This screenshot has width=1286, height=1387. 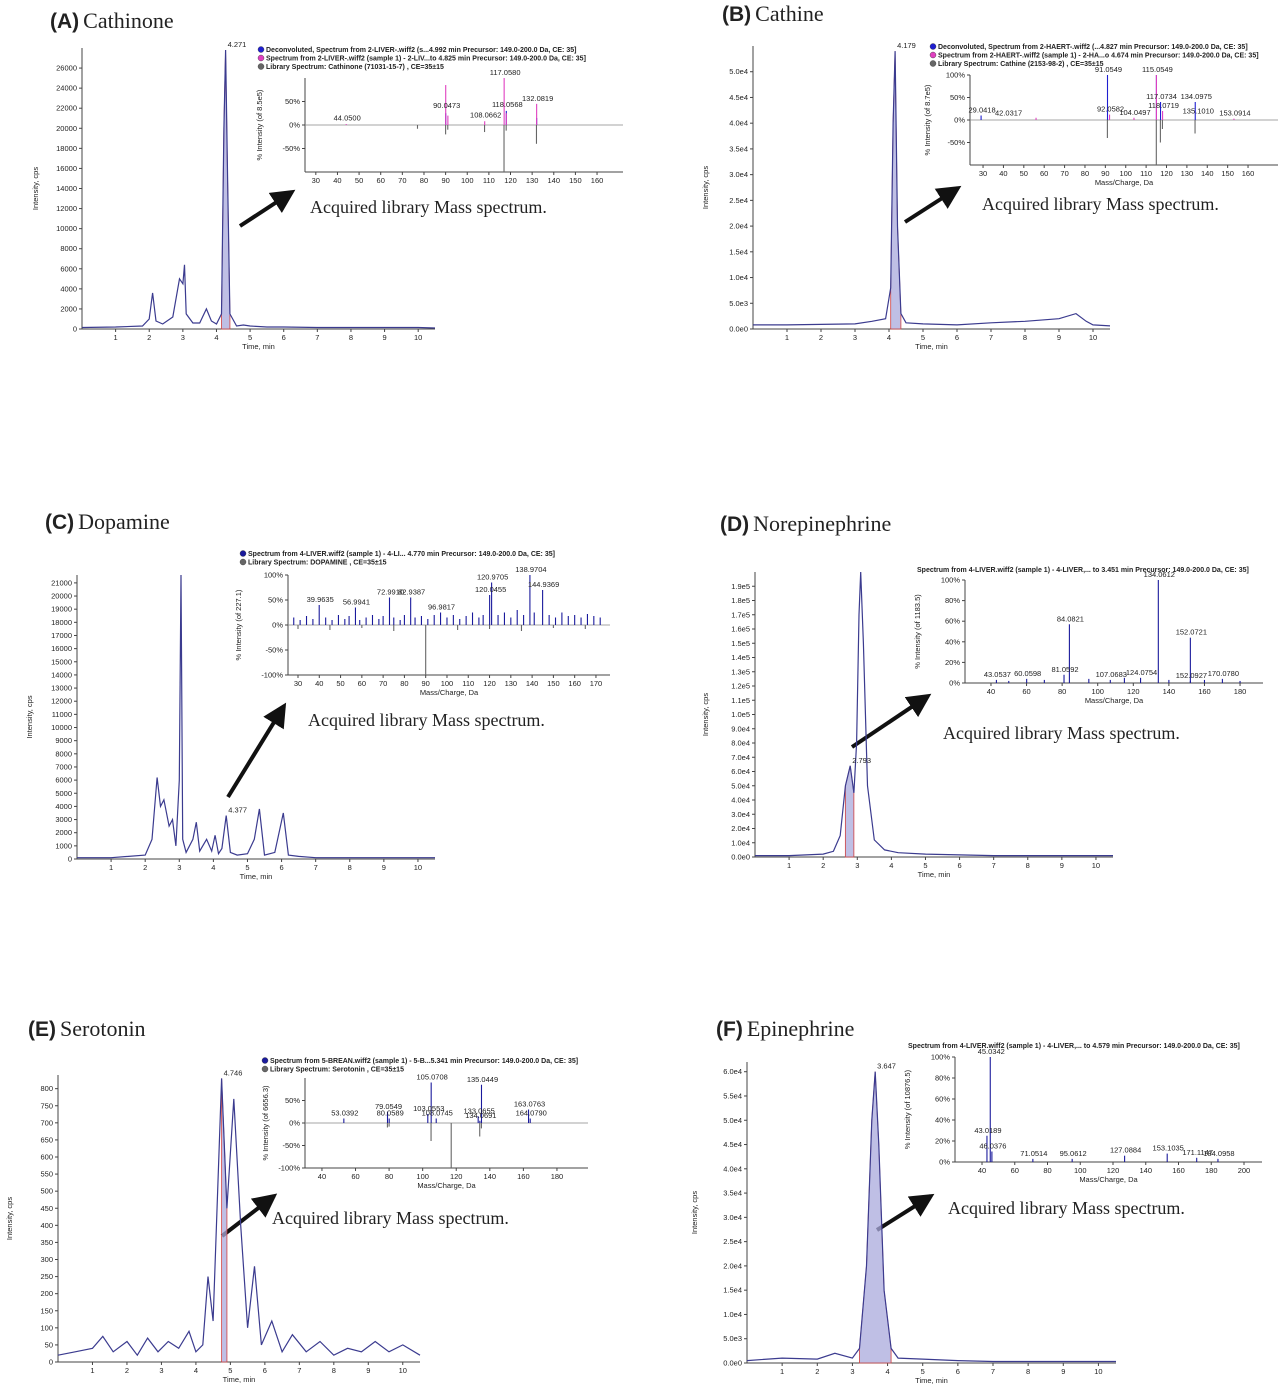 What do you see at coordinates (732, 1168) in the screenshot?
I see `y-tick-label: 4.0e4` at bounding box center [732, 1168].